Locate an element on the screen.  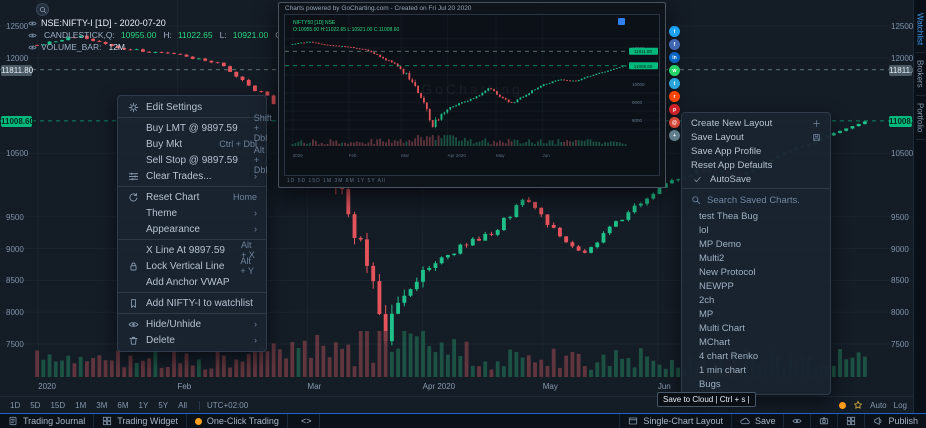
share-pinterest-icon: p is located at coordinates (674, 109).